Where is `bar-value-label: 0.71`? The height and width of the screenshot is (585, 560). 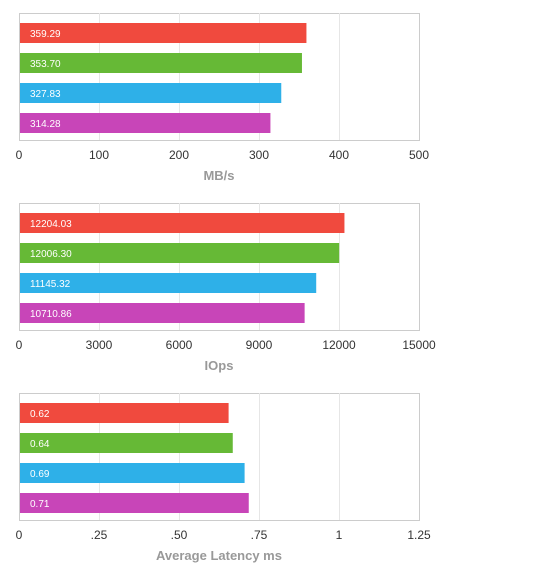
bar-value-label: 0.71 is located at coordinates (40, 504).